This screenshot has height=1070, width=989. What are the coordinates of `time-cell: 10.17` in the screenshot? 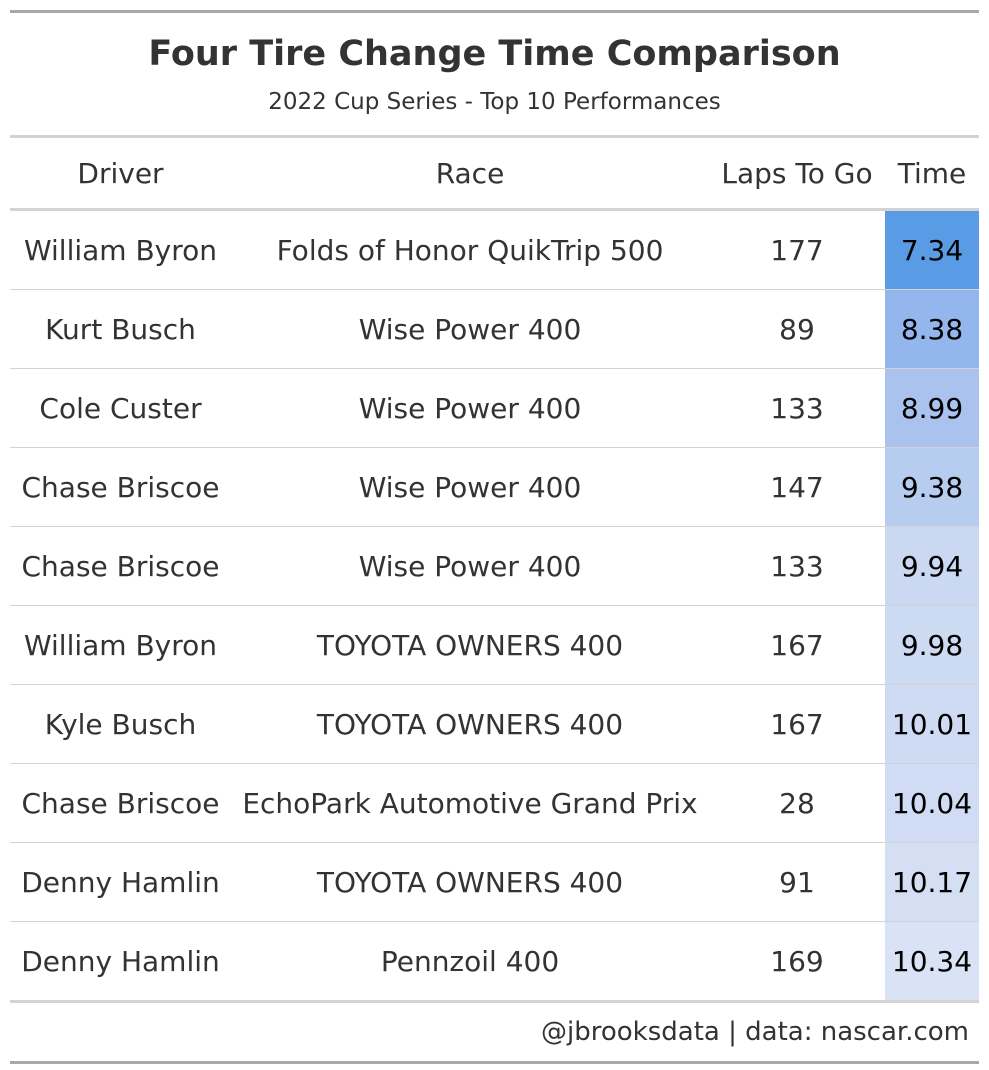 It's located at (932, 882).